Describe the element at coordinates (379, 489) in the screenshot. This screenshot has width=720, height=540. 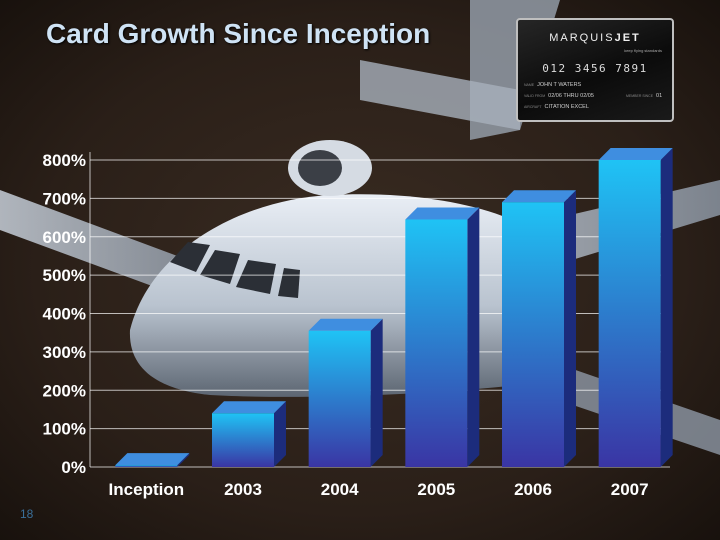
I see `x-axis-ticks: Inception 2003 2004 2005 2006 2007` at that location.